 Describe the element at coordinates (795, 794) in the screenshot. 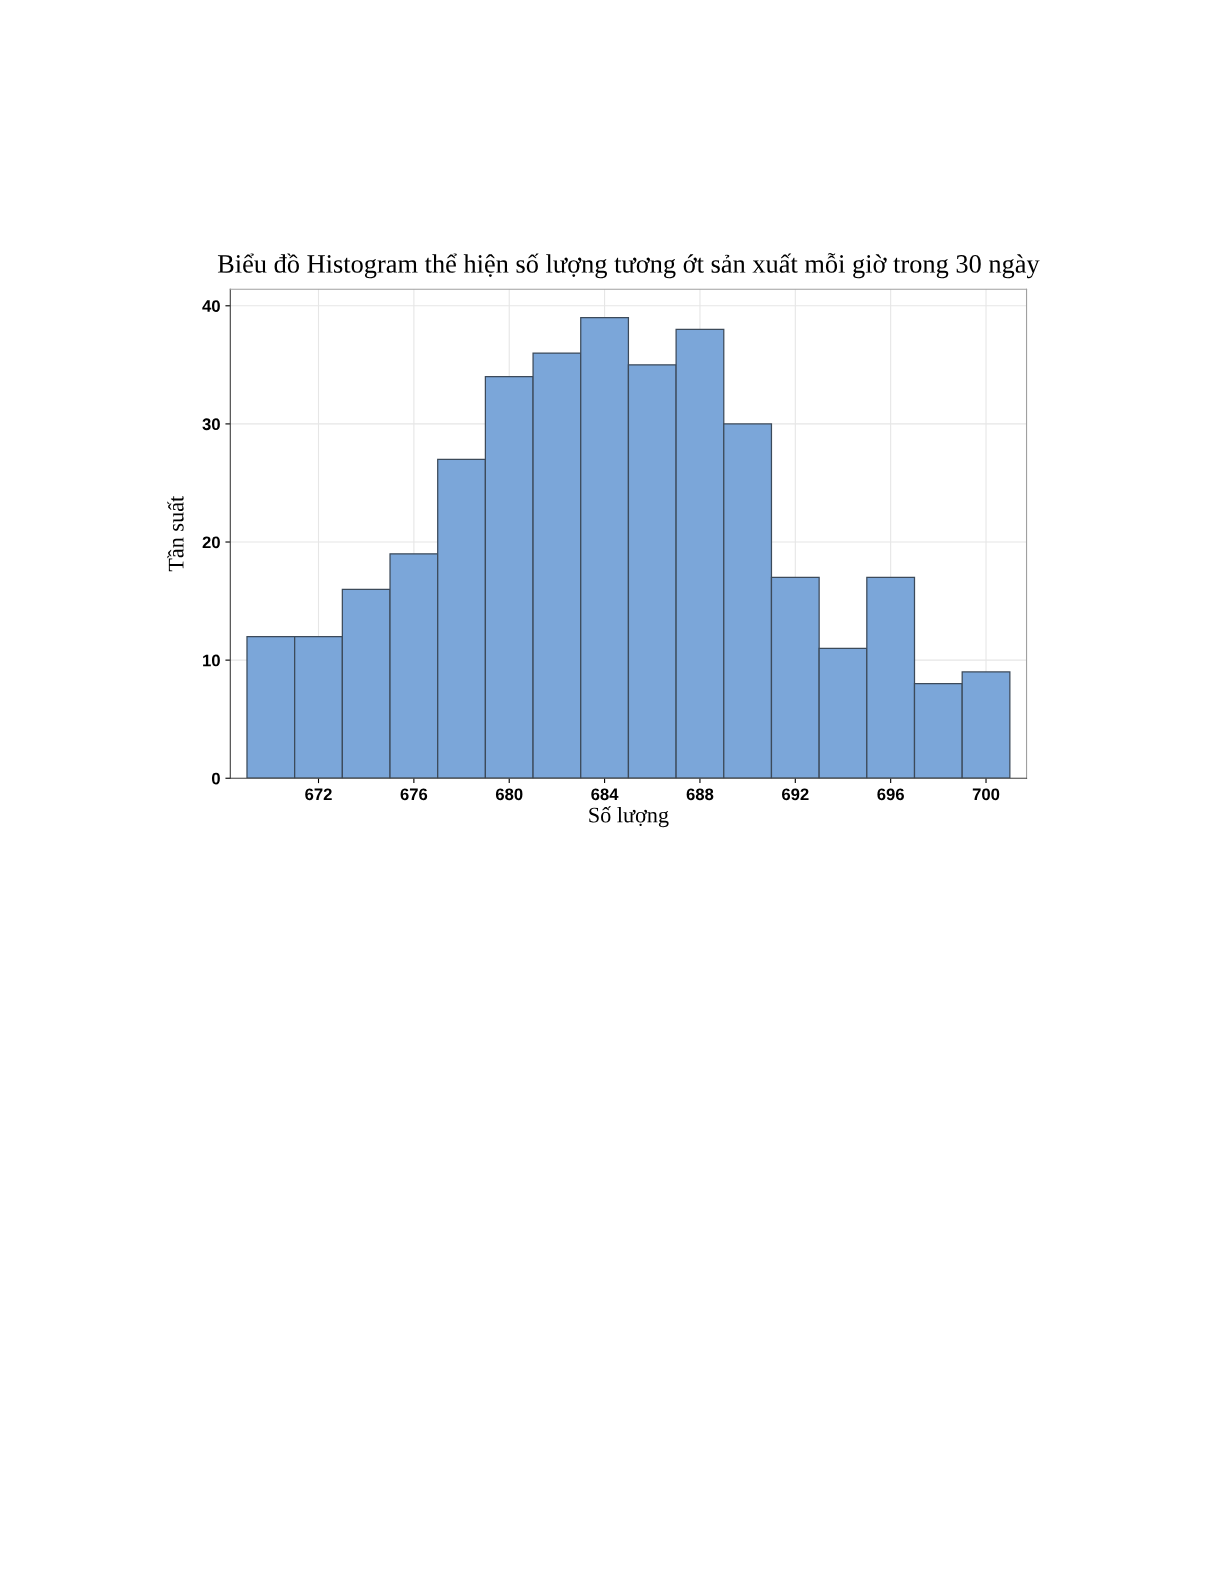

I see `x-tick-label: 692` at that location.